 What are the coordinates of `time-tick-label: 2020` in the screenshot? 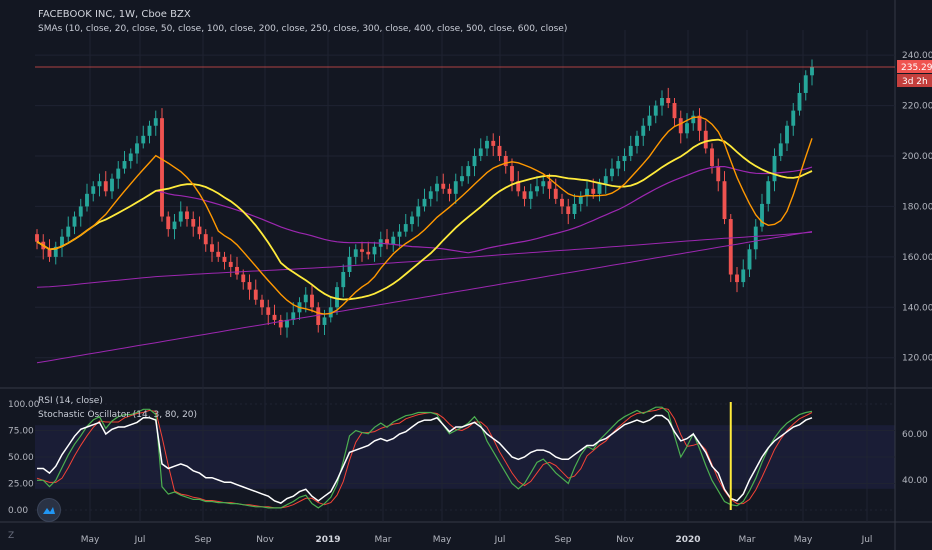 It's located at (687, 540).